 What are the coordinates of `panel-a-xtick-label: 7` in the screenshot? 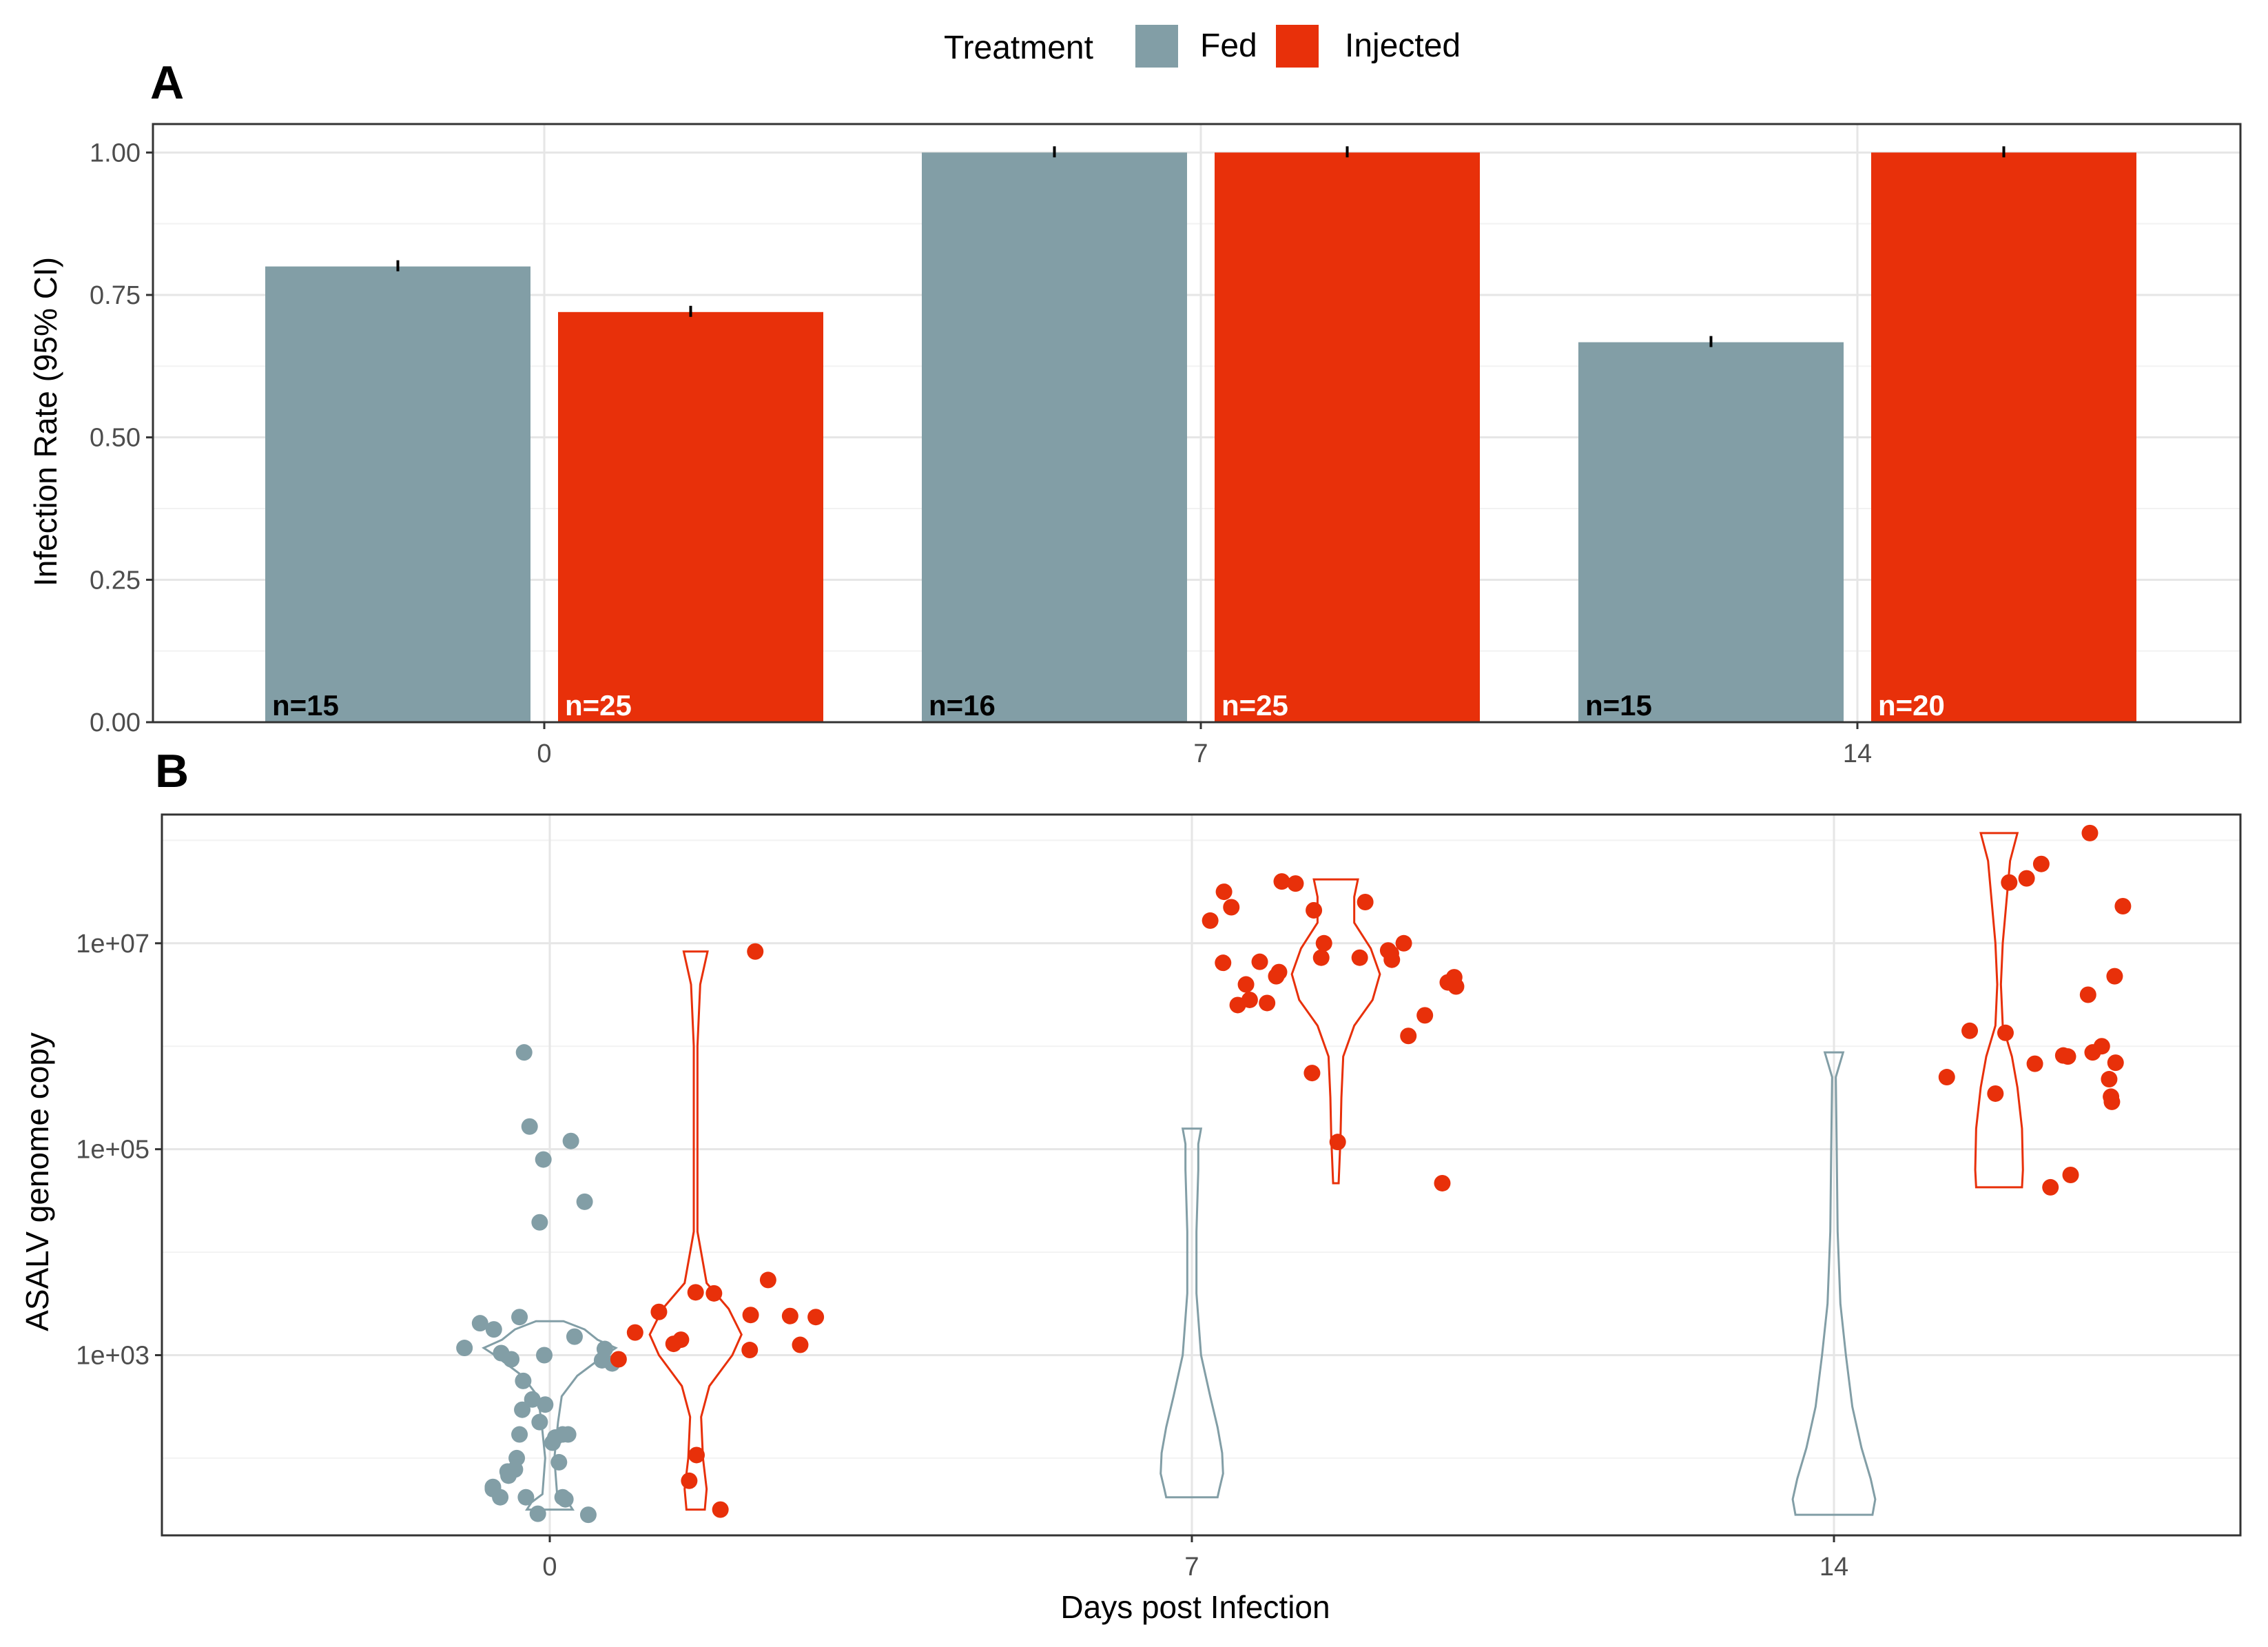 It's located at (1200, 753).